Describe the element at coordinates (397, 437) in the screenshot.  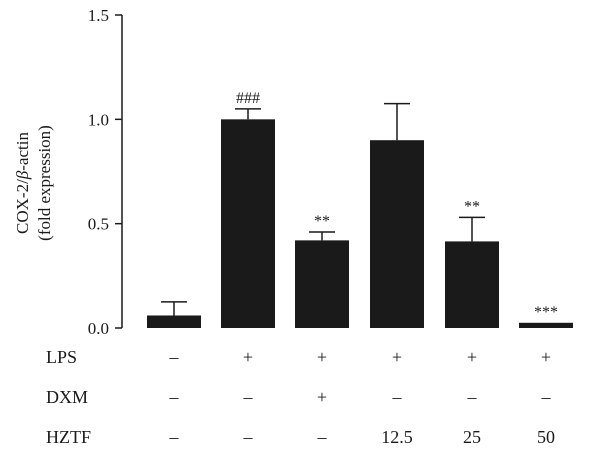
I see `condition-value: 12.5` at that location.